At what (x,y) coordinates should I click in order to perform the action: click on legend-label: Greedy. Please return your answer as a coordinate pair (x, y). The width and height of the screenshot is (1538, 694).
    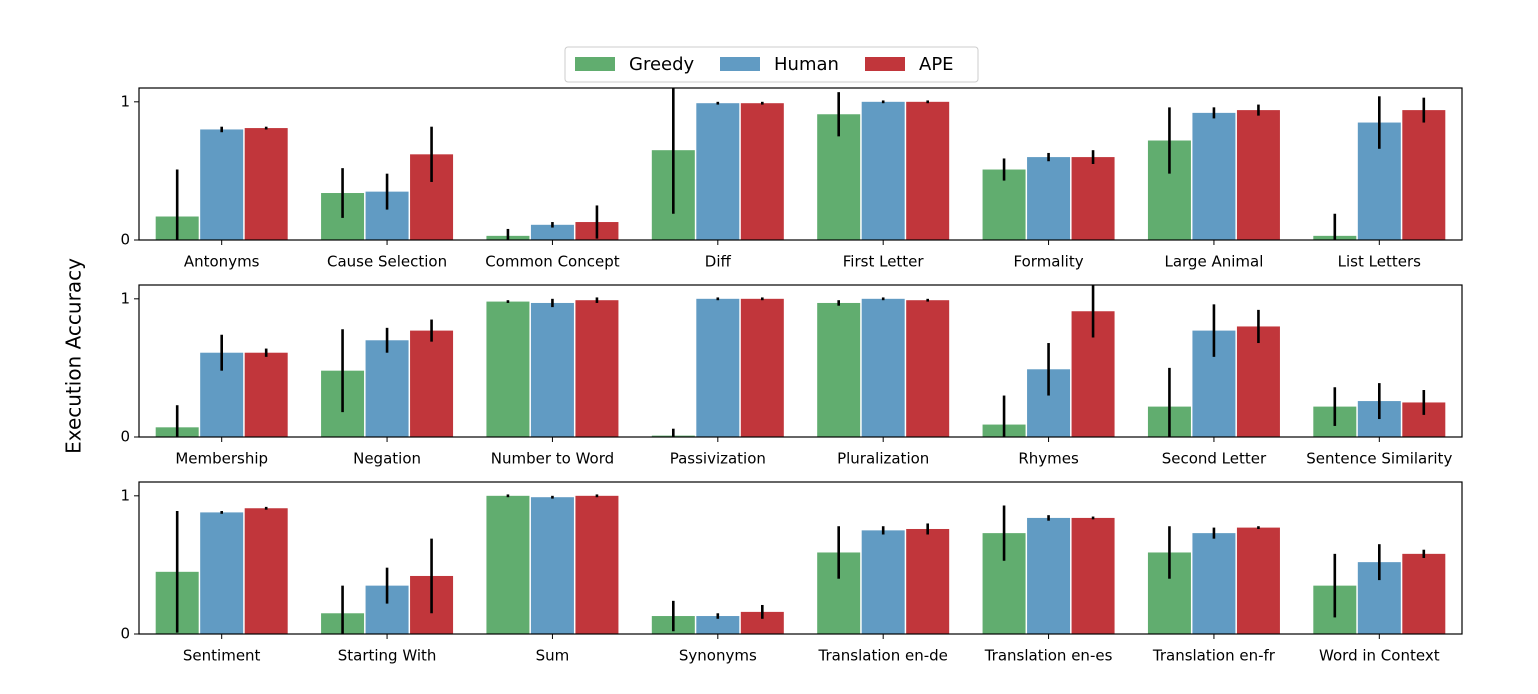
    Looking at the image, I should click on (662, 64).